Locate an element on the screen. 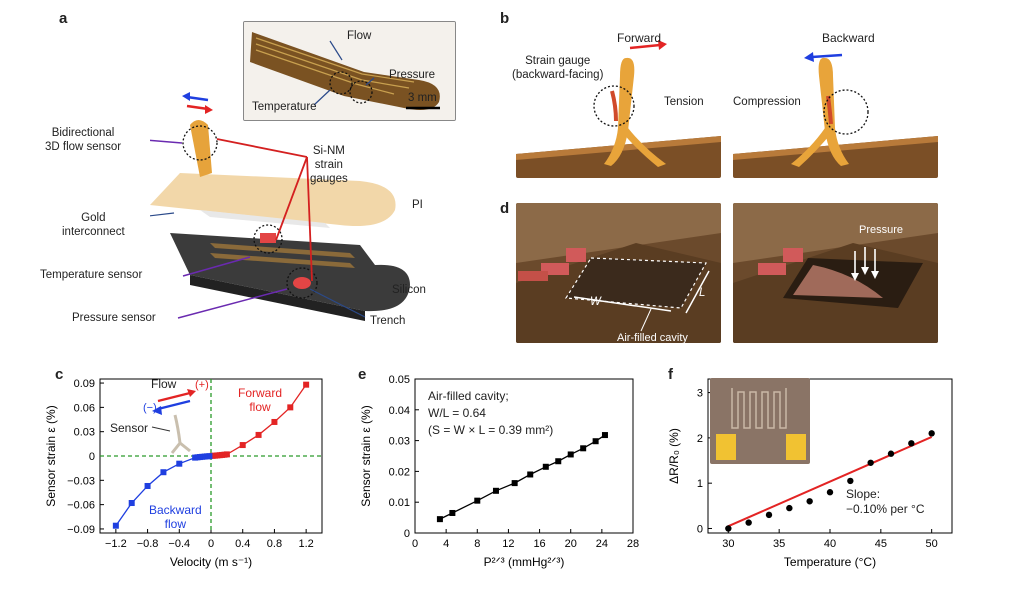  x-tick-label: 24 is located at coordinates (602, 544).